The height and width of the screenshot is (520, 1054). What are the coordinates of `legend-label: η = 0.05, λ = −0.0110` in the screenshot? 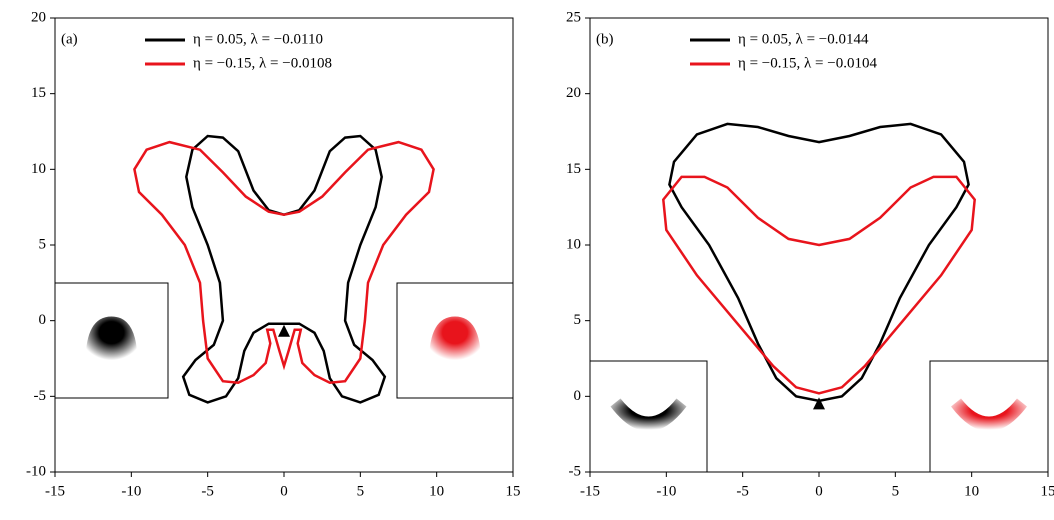 It's located at (258, 39).